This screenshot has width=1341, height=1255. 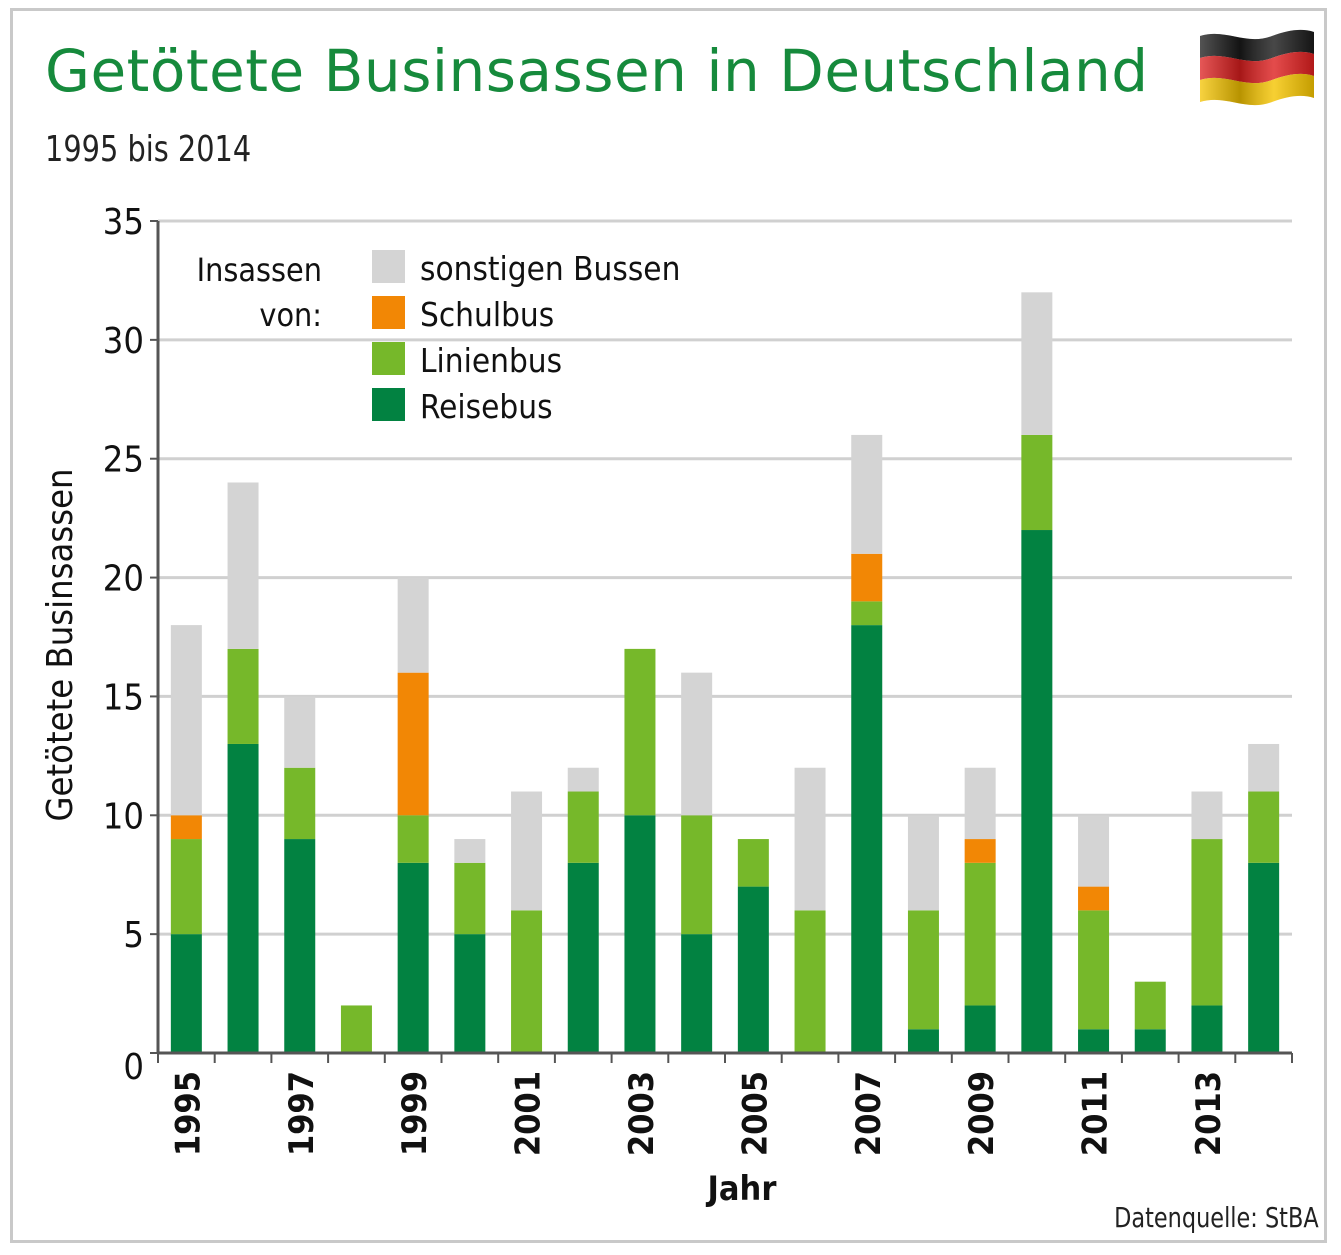 What do you see at coordinates (300, 732) in the screenshot?
I see `bar-sonstige-1997` at bounding box center [300, 732].